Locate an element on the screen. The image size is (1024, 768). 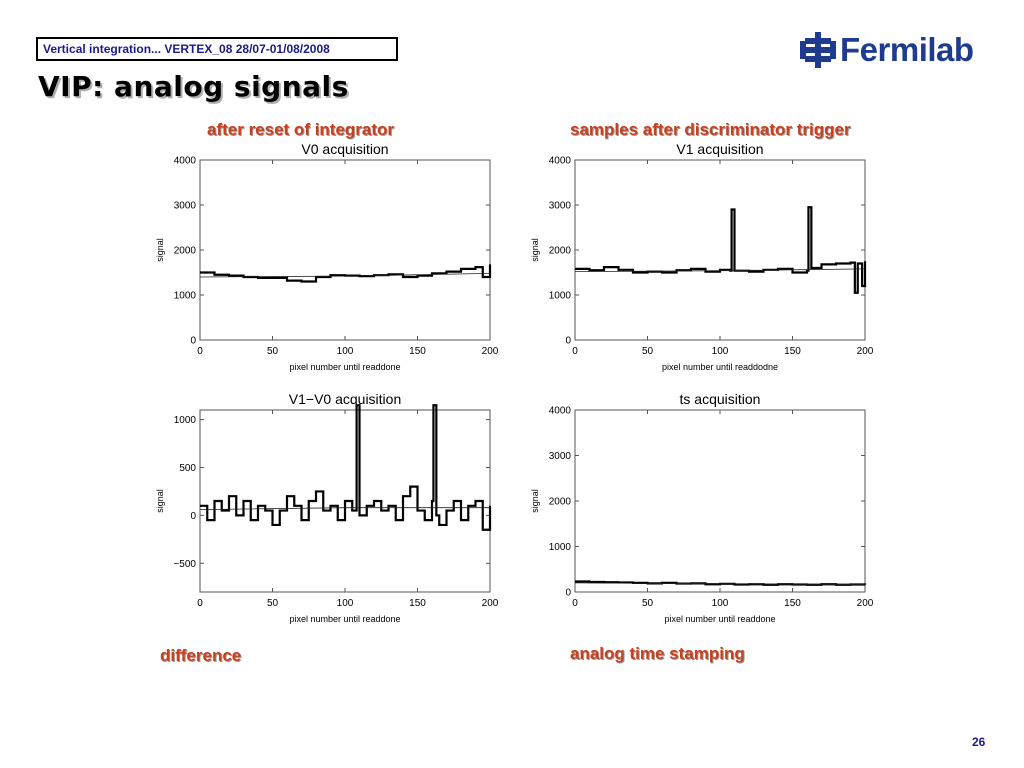
chart-title: V1−V0 acquisition is located at coordinates (345, 399).